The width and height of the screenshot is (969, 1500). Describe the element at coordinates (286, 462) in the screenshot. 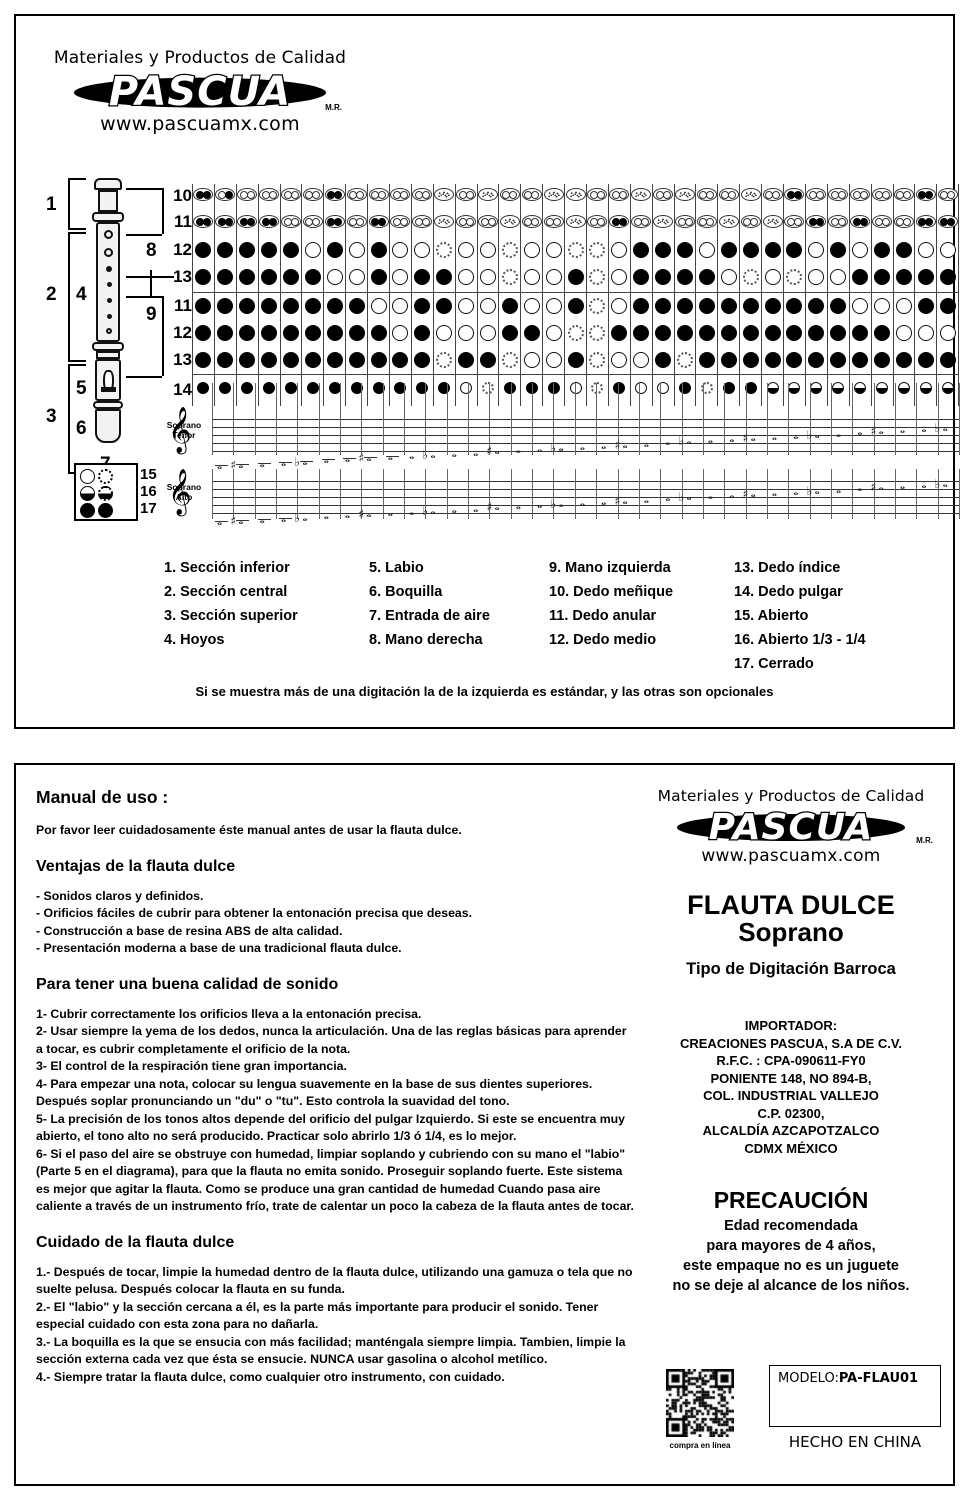

I see `ledger-line` at that location.